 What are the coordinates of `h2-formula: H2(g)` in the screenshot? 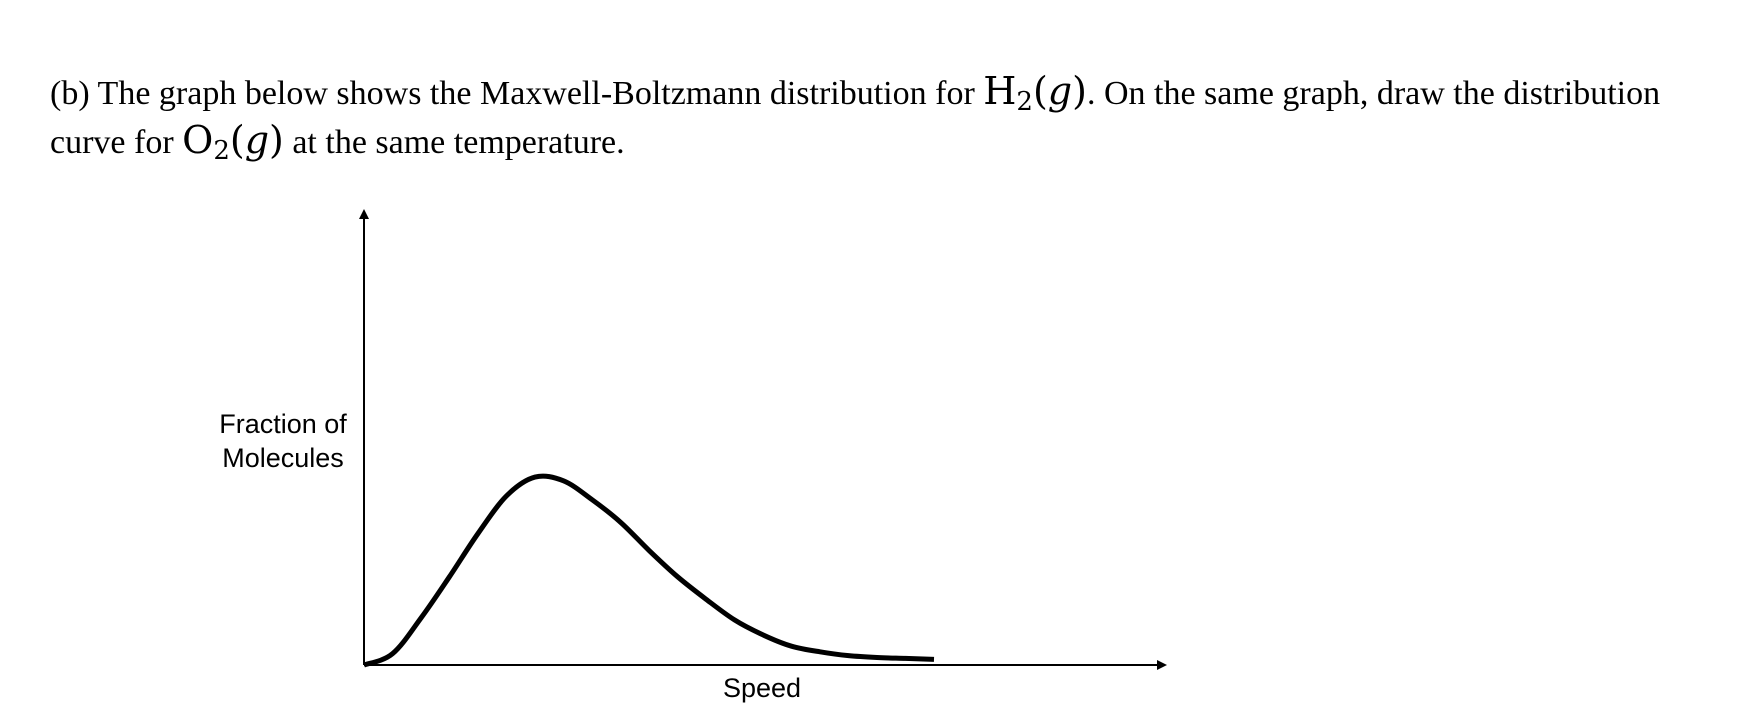 It's located at (1035, 93).